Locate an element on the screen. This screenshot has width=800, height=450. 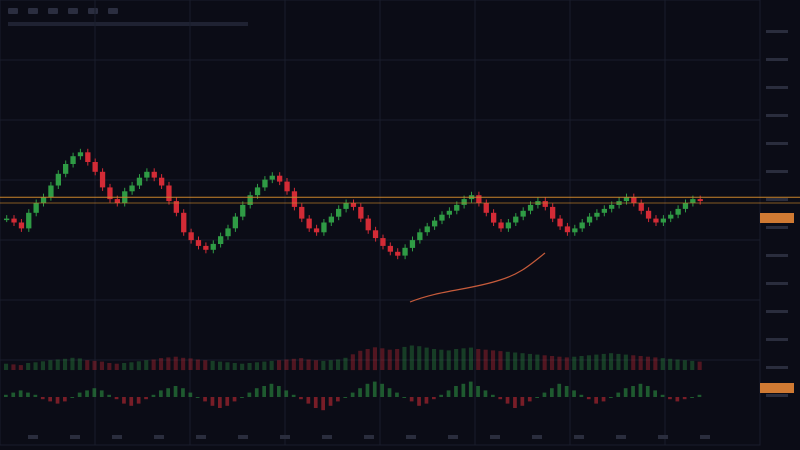
price-tag is located at coordinates (777, 218).